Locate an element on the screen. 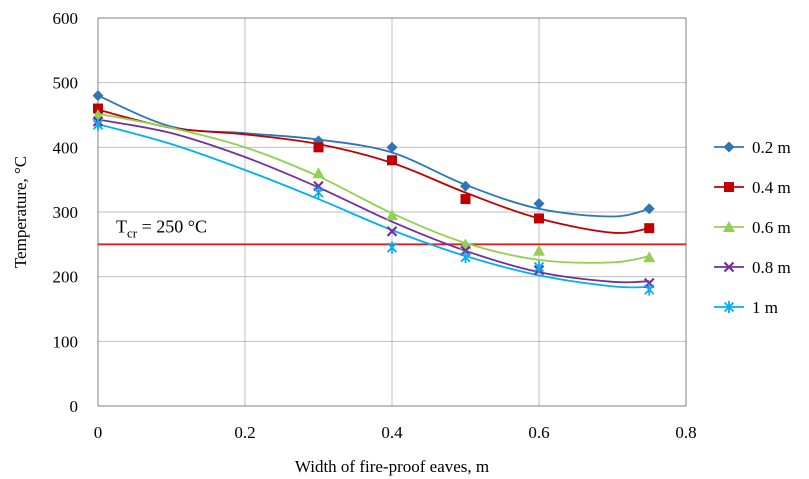 This screenshot has width=809, height=479. data-point-0-8m is located at coordinates (392, 231).